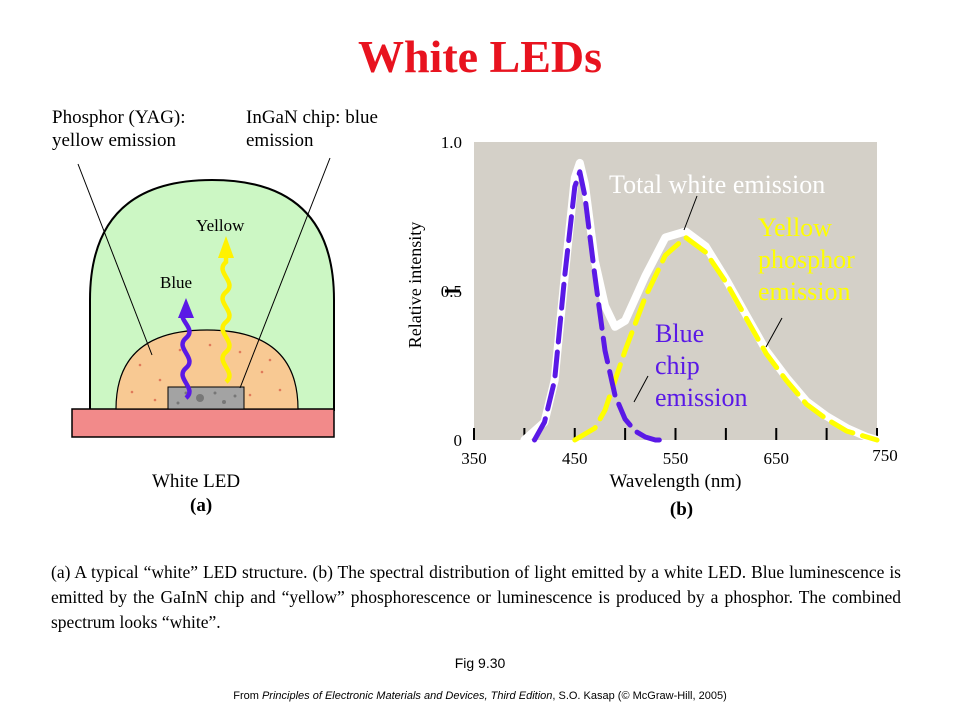 This screenshot has height=720, width=960. What do you see at coordinates (176, 282) in the screenshot?
I see `blue-ray-label: Blue` at bounding box center [176, 282].